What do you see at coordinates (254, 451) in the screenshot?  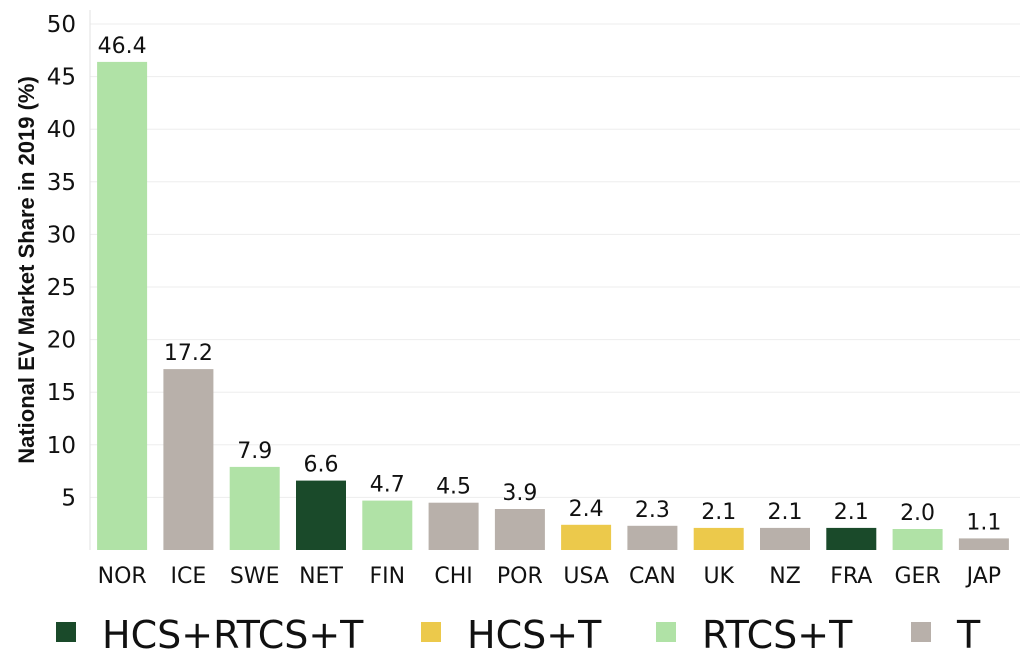 I see `data-label: 7.9` at bounding box center [254, 451].